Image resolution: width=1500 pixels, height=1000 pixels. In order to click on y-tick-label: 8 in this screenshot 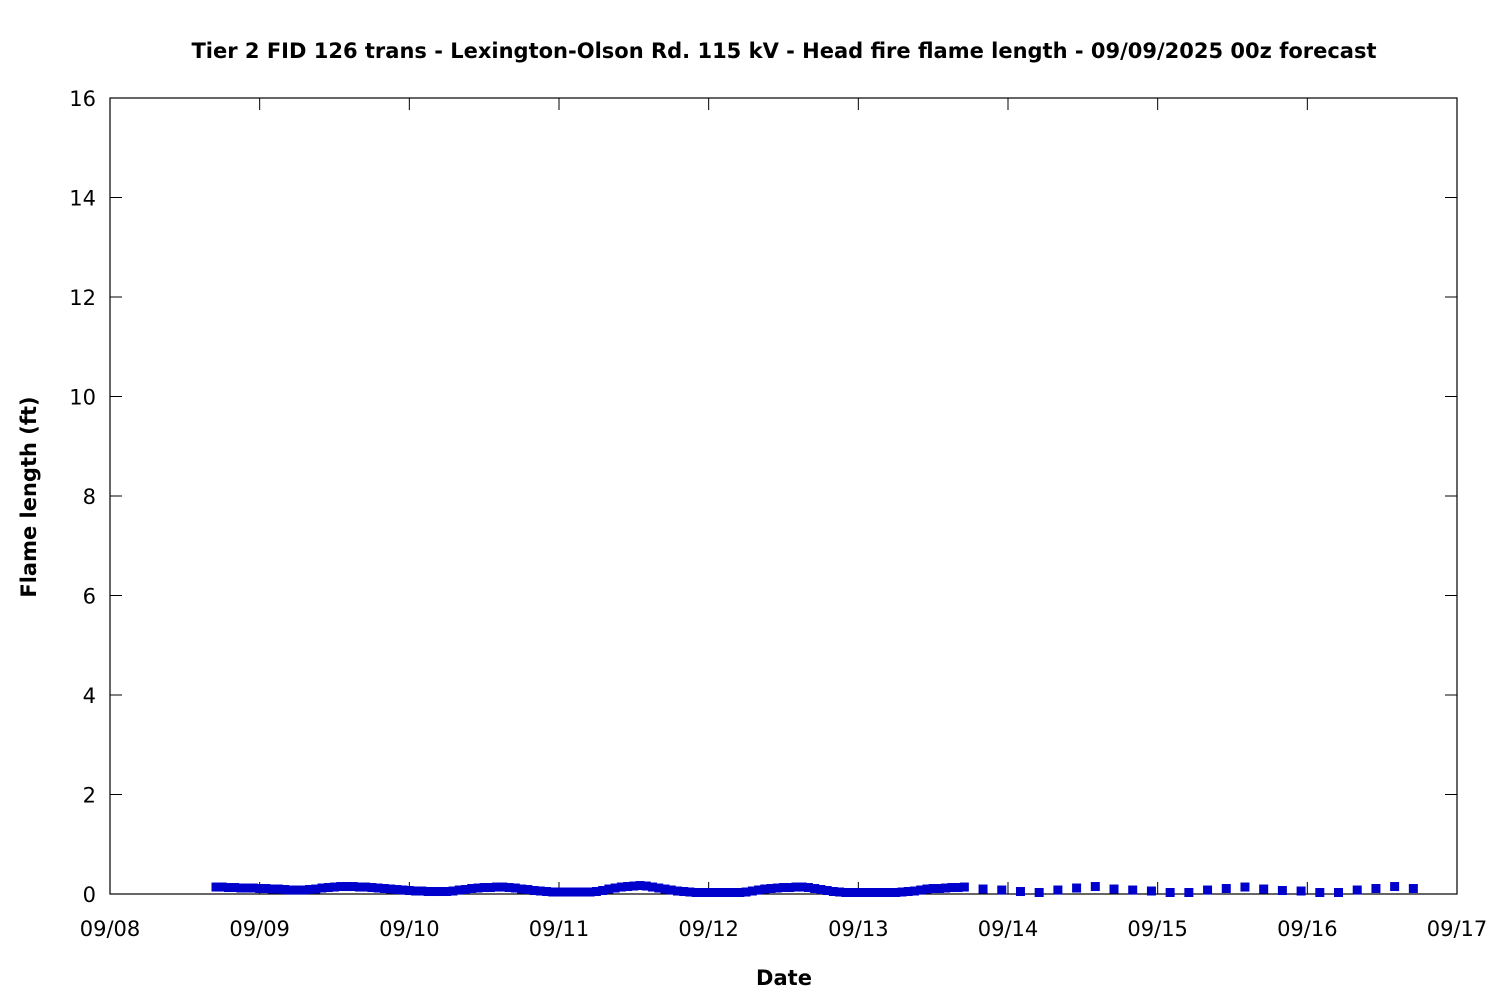, I will do `click(89, 497)`.